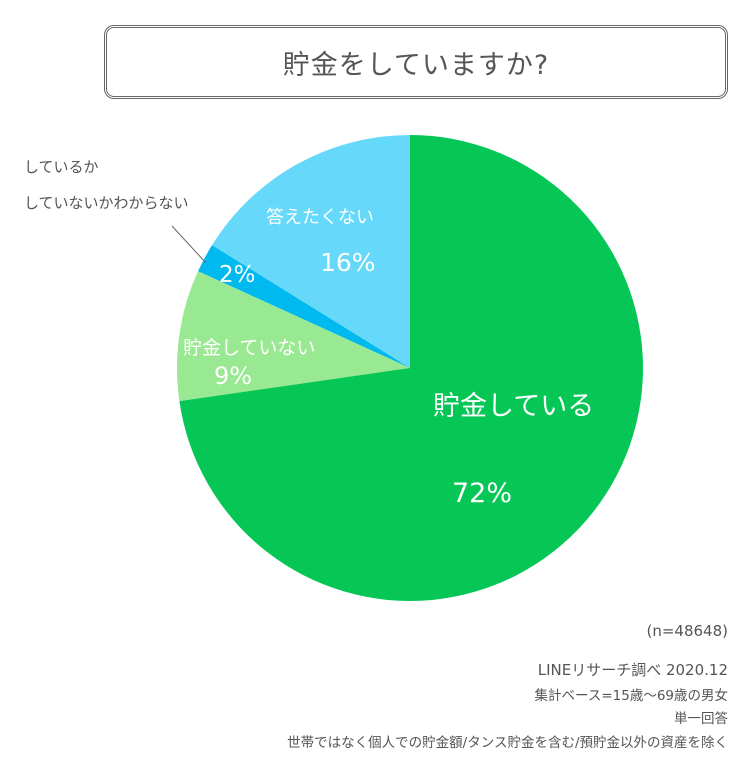 This screenshot has height=759, width=750. Describe the element at coordinates (304, 306) in the screenshot. I see `pie-slice-unknown` at that location.